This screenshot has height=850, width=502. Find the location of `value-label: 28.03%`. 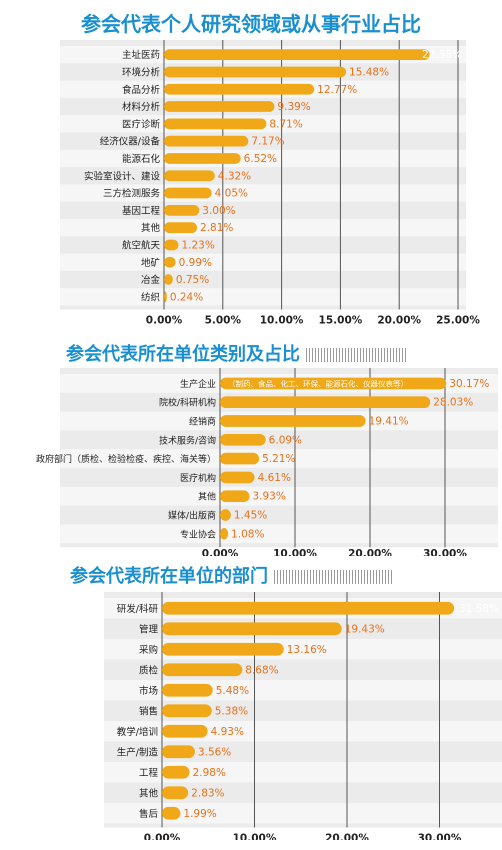

value-label: 28.03% is located at coordinates (453, 403).